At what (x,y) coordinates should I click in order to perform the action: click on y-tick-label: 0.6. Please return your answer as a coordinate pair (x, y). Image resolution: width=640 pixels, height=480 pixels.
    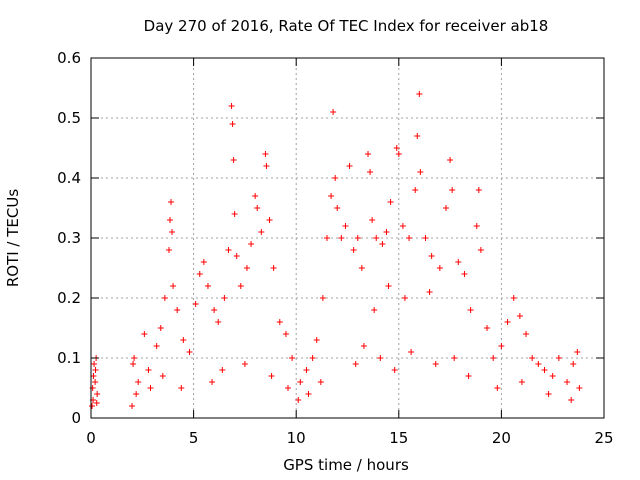
    Looking at the image, I should click on (69, 58).